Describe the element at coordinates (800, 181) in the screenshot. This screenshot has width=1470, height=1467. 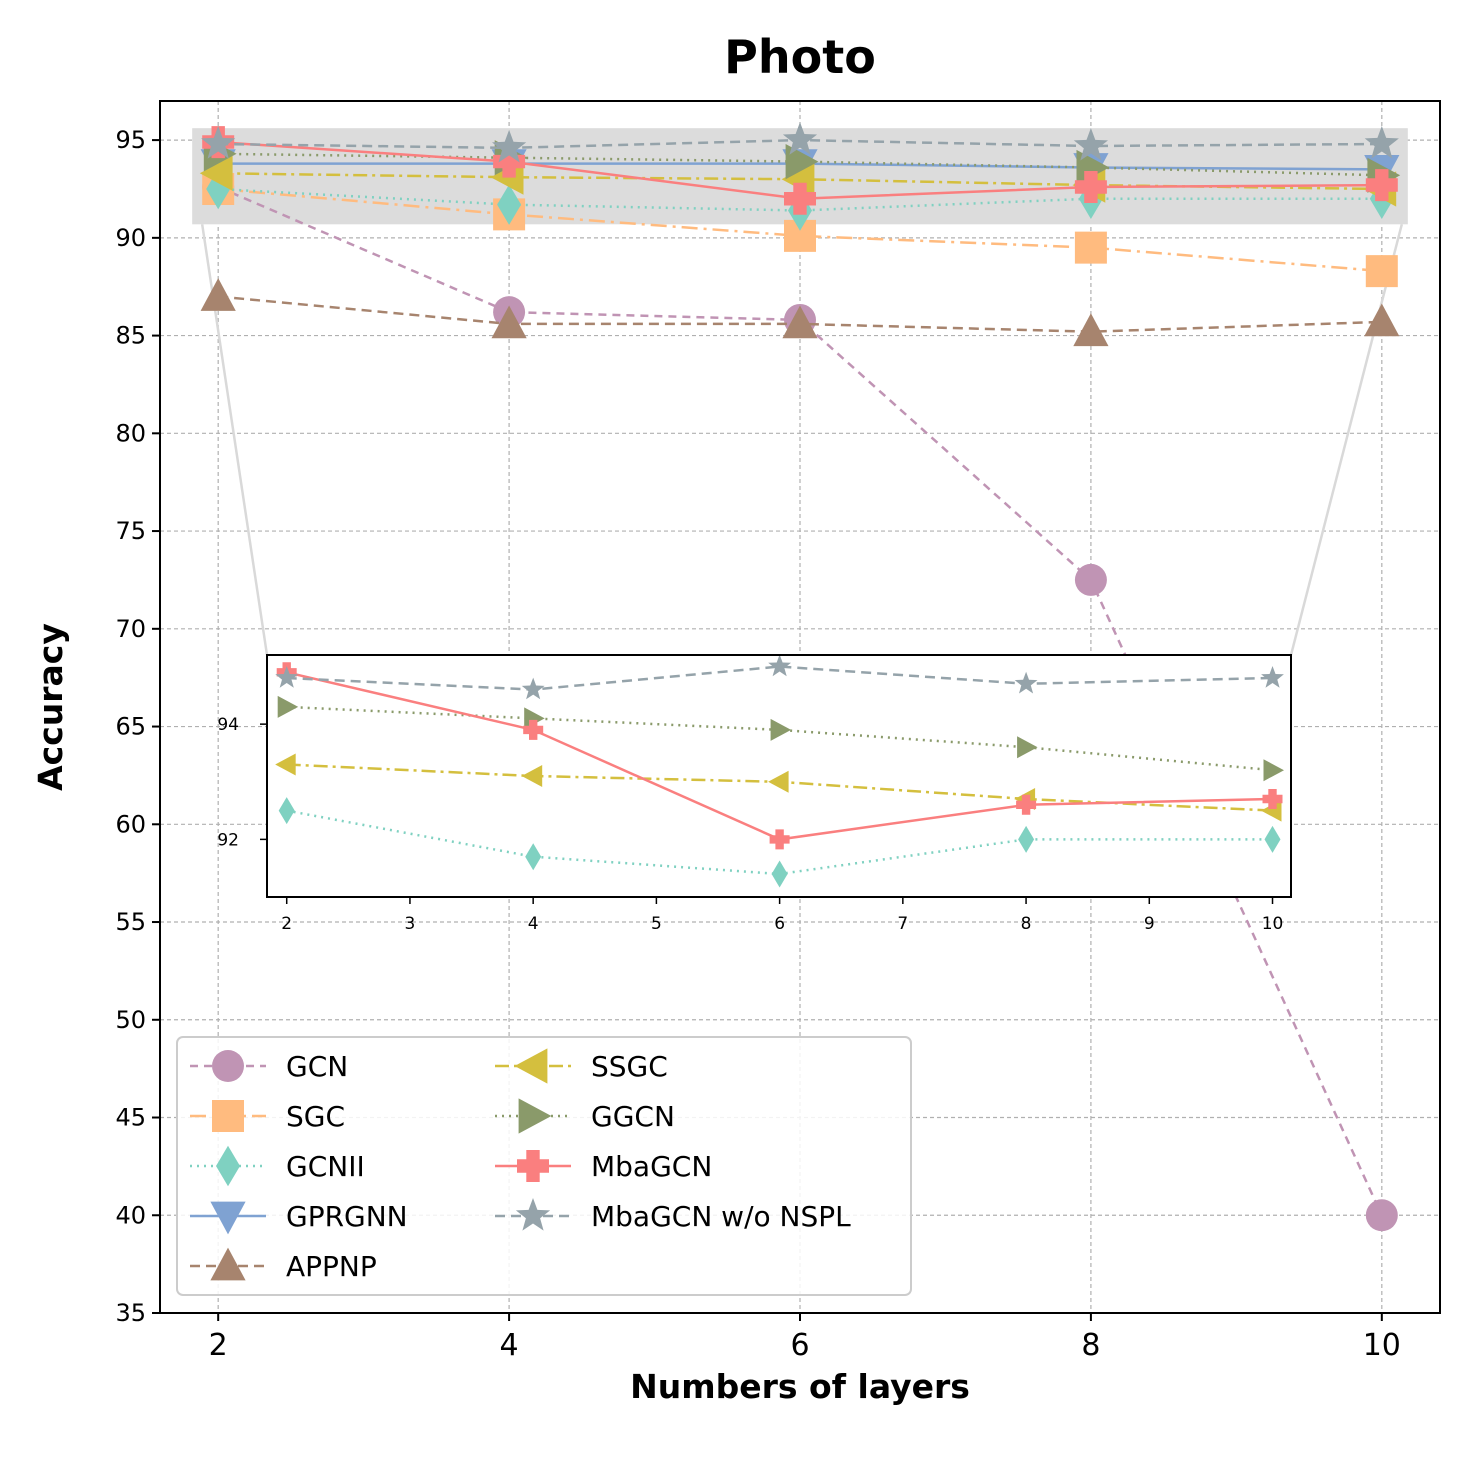
I see `series-line` at that location.